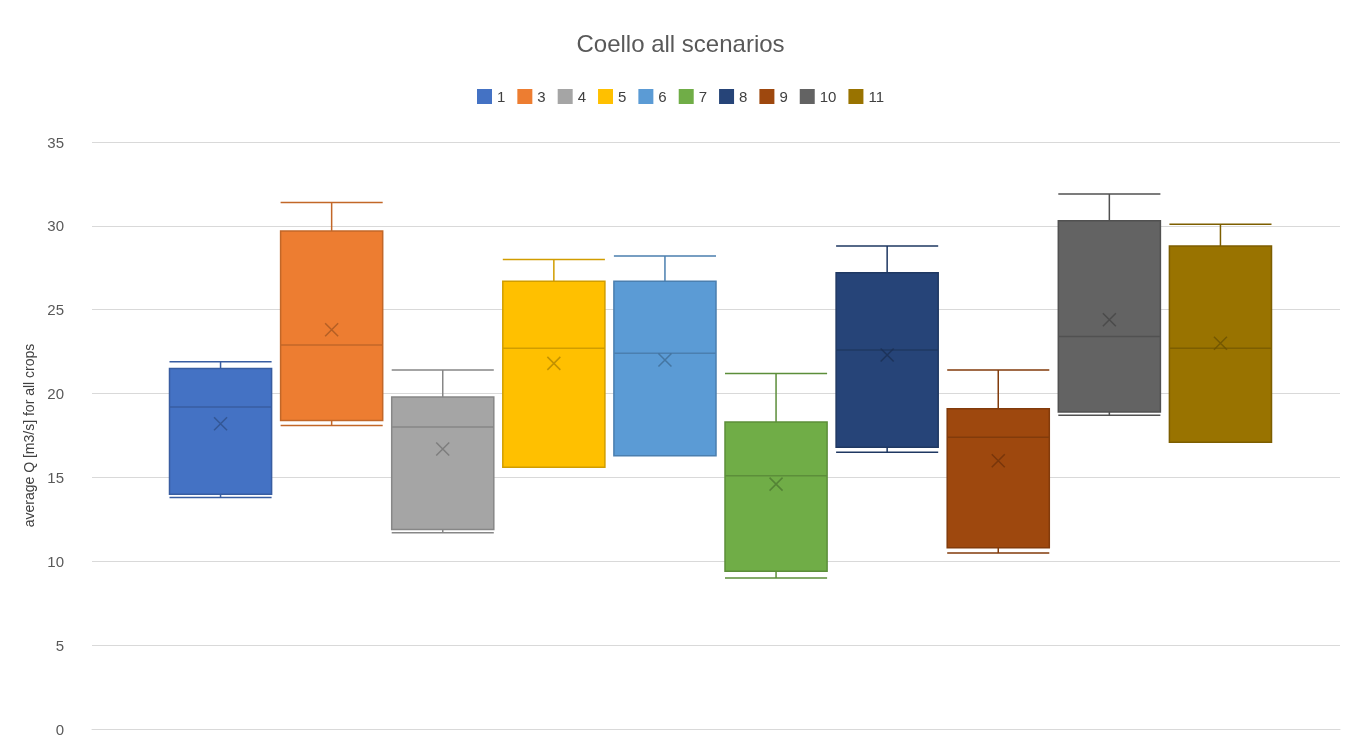 The width and height of the screenshot is (1361, 746). Describe the element at coordinates (55, 310) in the screenshot. I see `y-tick-label: 25` at that location.